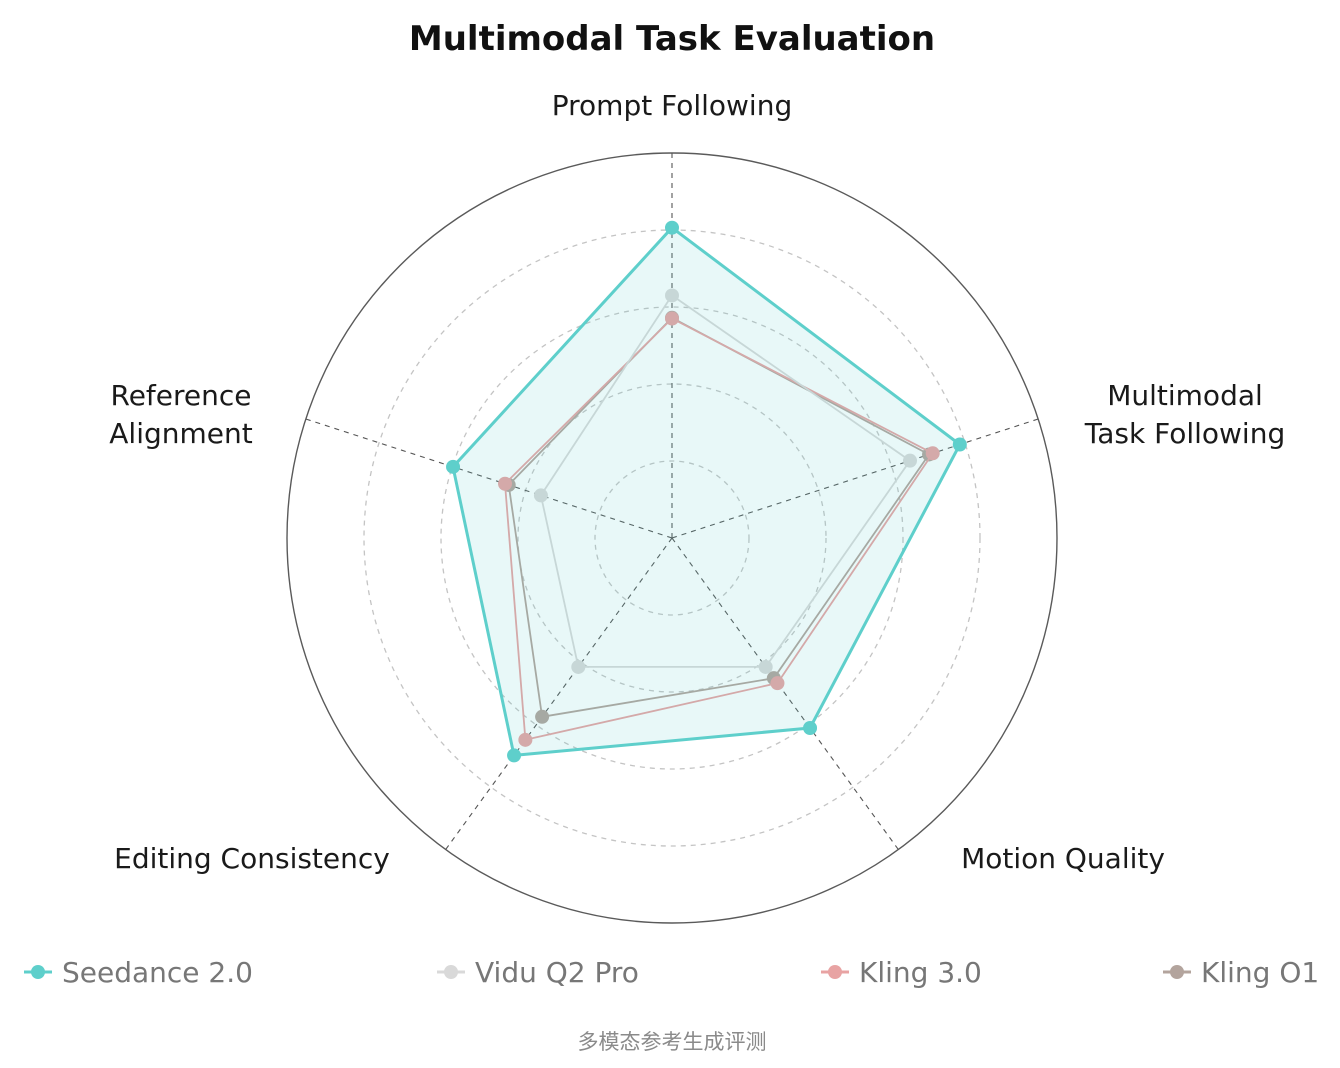 Image resolution: width=1340 pixels, height=1068 pixels. I want to click on axis-label-line: Prompt Following, so click(672, 105).